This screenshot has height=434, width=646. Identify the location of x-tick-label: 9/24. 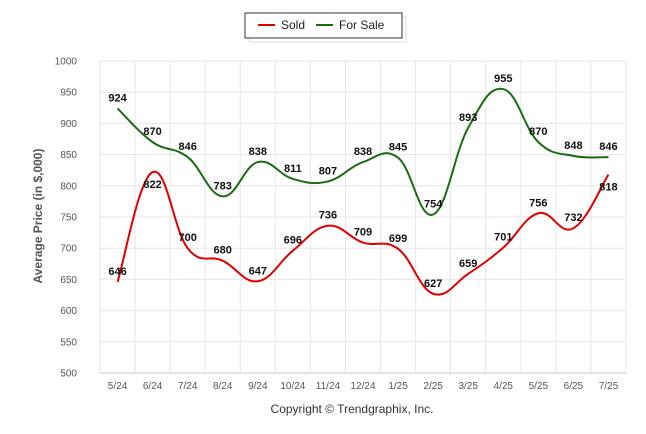
(258, 386).